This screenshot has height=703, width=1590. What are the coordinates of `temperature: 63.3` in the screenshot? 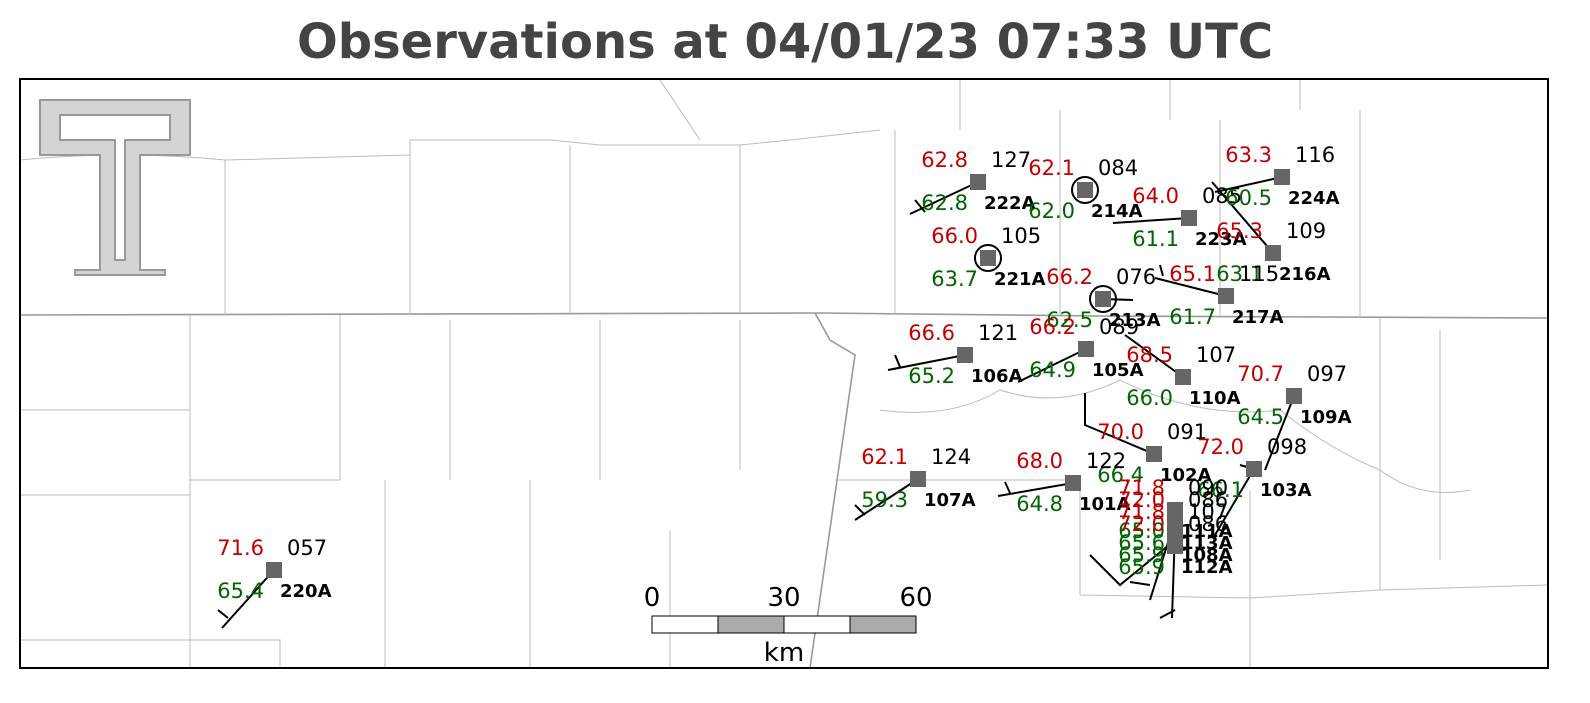 It's located at (1248, 155).